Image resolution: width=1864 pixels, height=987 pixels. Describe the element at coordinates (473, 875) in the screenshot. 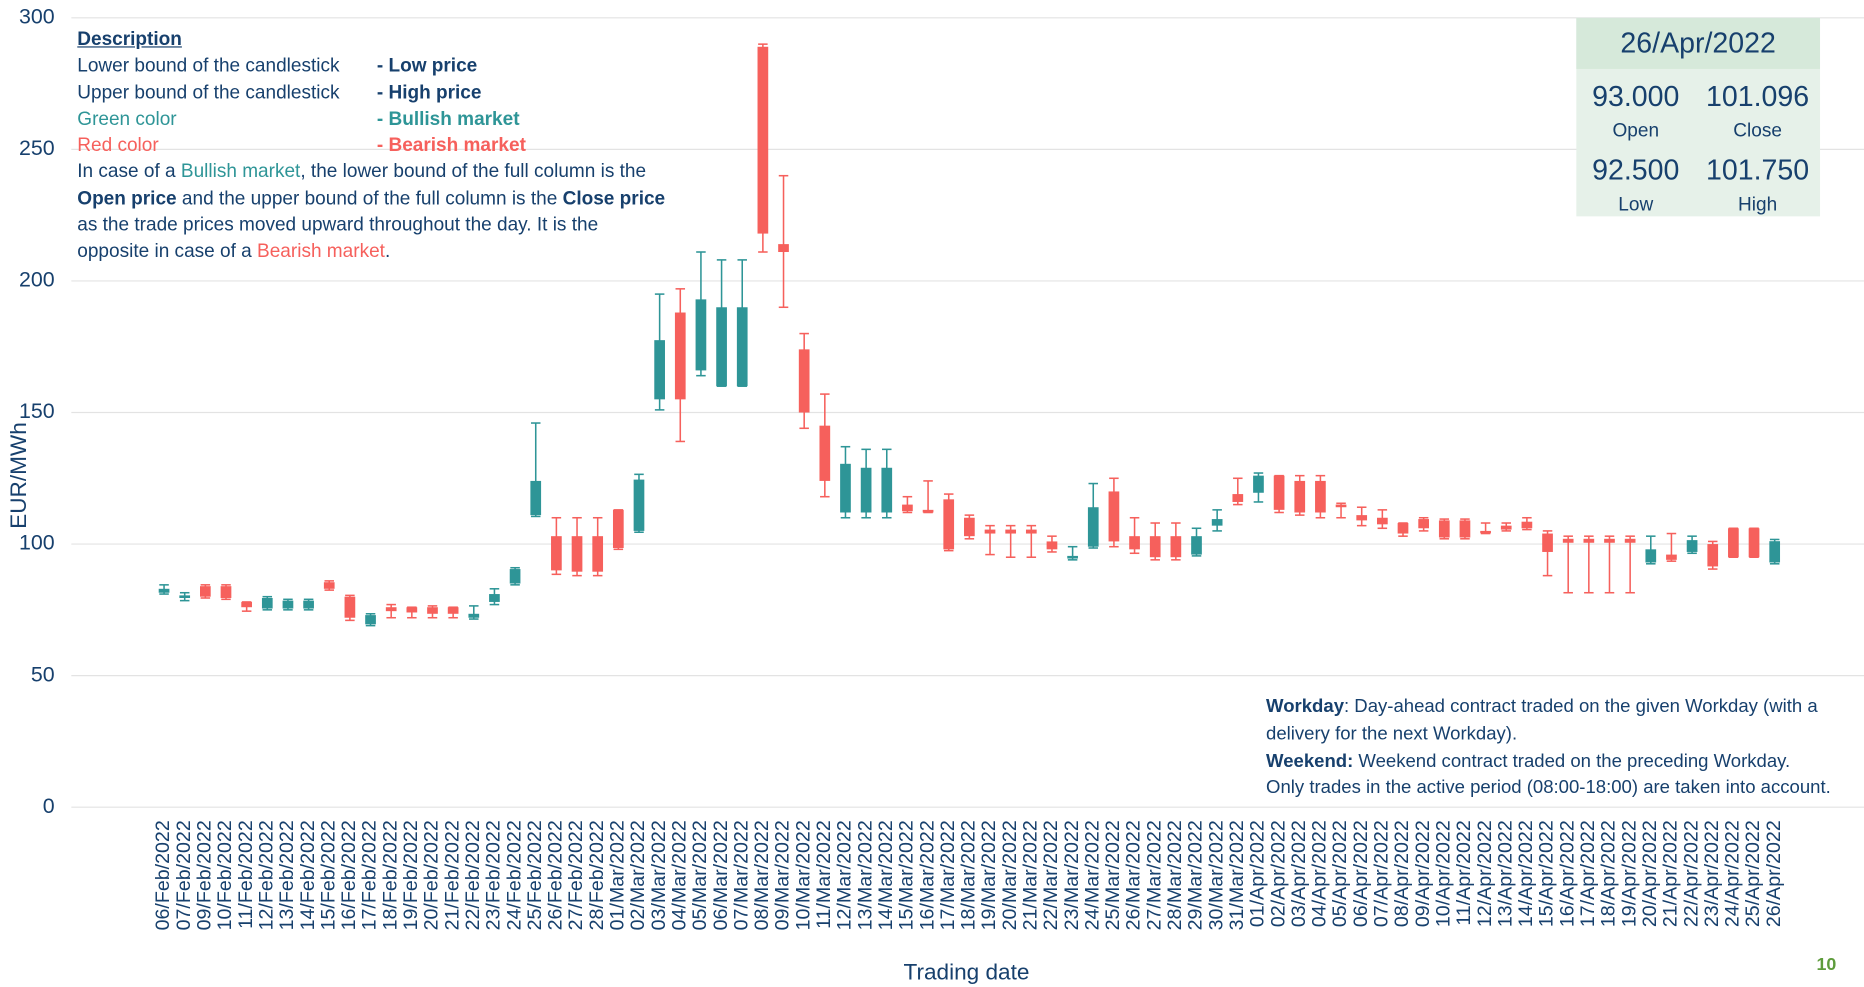

I see `x-tick-label: 22/Feb/2022` at that location.